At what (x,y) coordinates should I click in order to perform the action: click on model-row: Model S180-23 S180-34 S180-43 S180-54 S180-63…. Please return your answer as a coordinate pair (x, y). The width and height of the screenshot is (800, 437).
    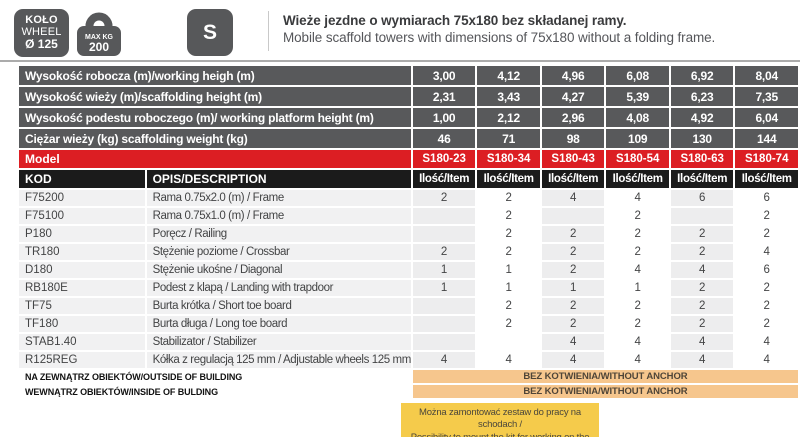
    Looking at the image, I should click on (408, 159).